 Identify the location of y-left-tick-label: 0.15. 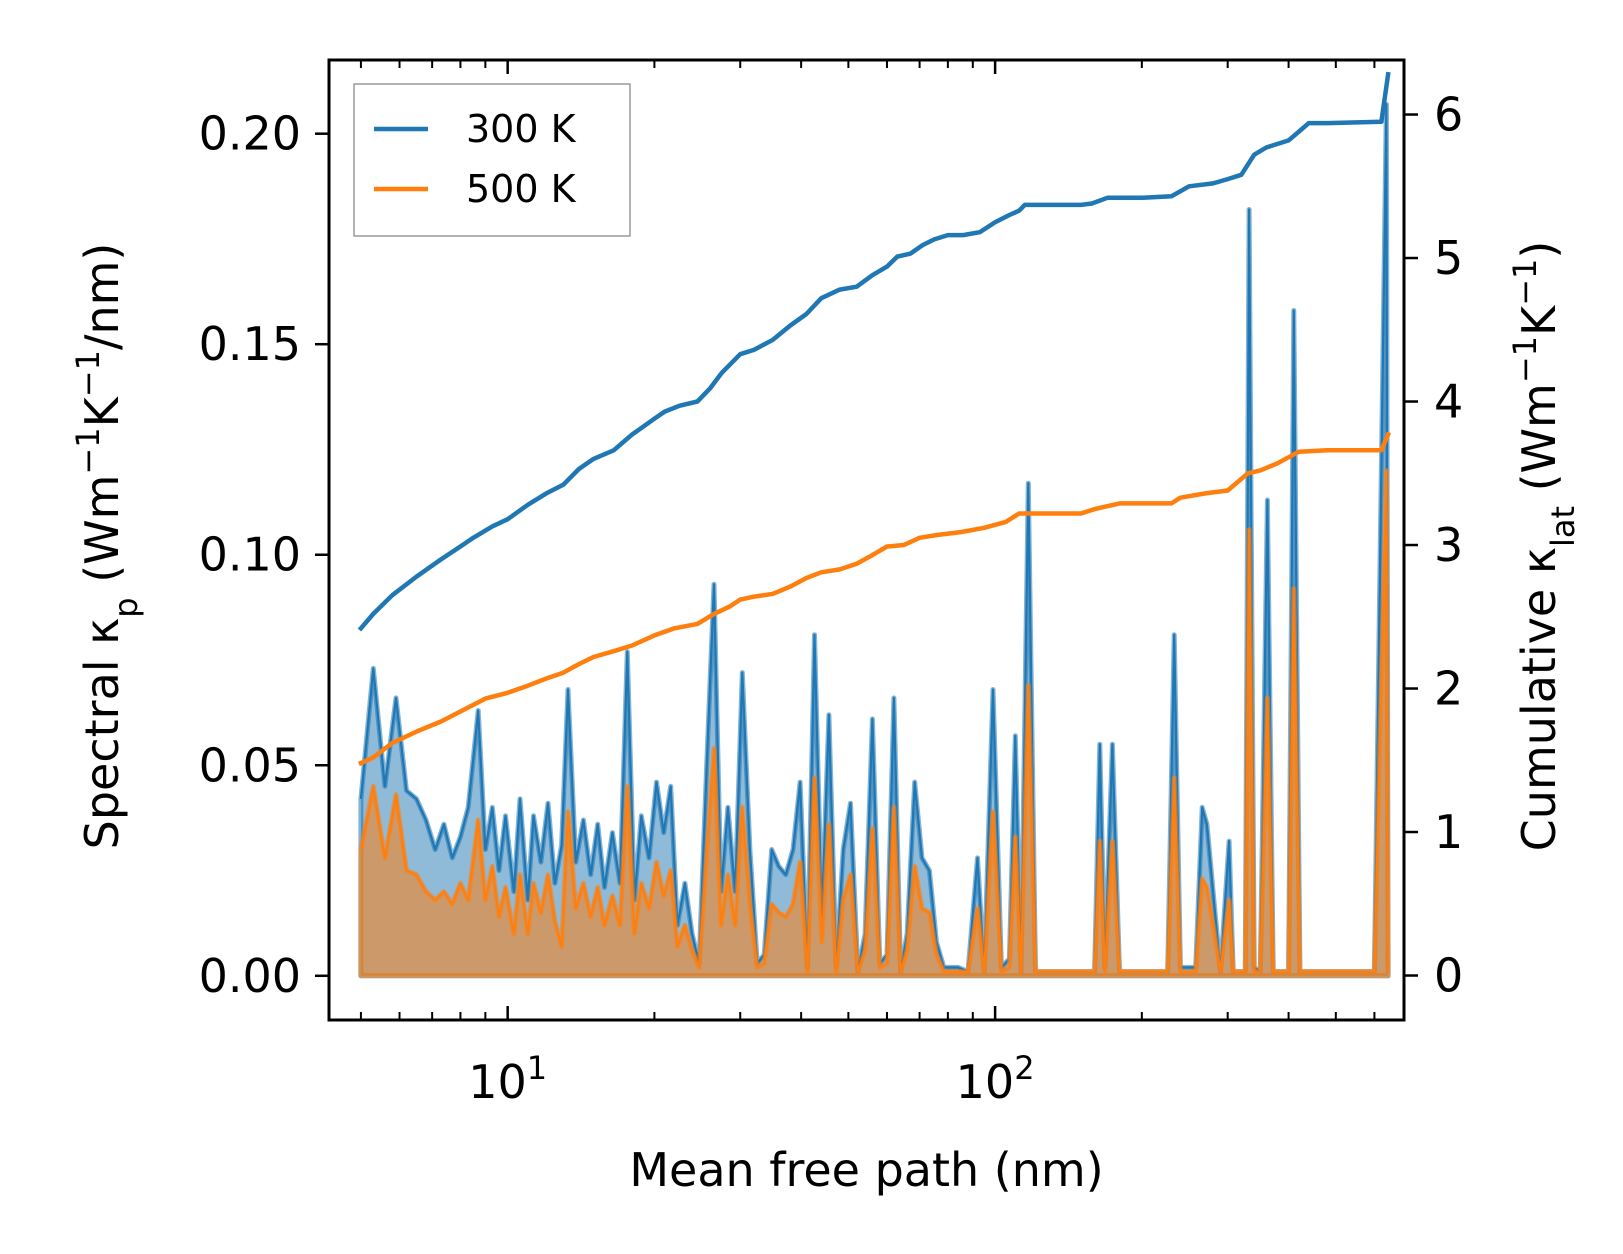
(250, 344).